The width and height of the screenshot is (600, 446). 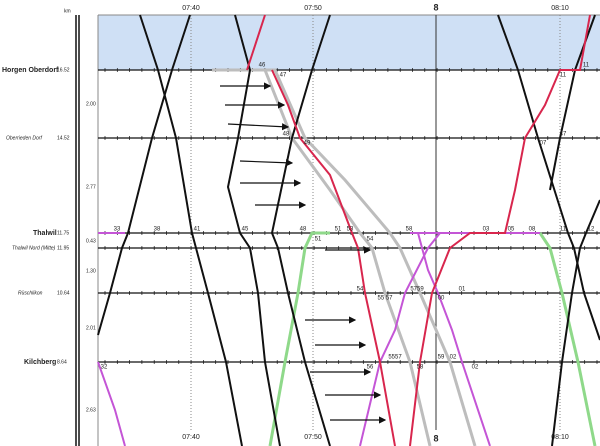 What do you see at coordinates (511, 230) in the screenshot?
I see `train-number: 05` at bounding box center [511, 230].